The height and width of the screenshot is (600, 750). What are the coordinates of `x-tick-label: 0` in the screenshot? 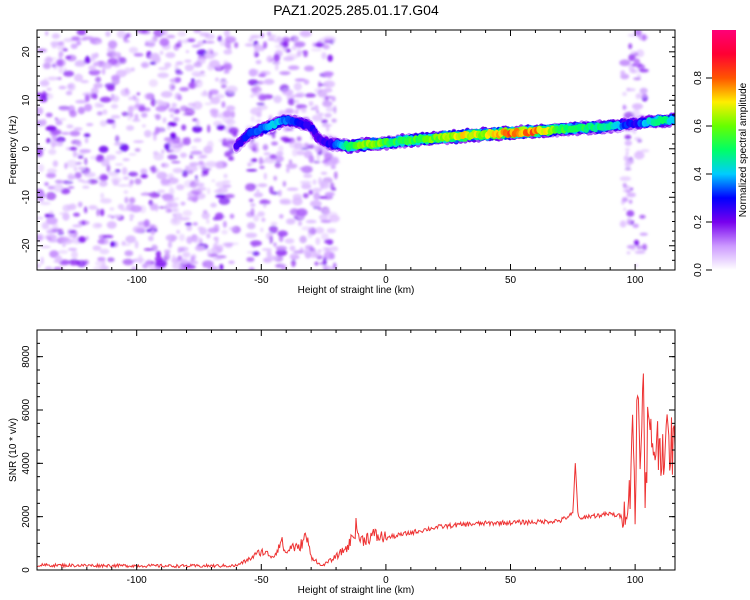 It's located at (386, 280).